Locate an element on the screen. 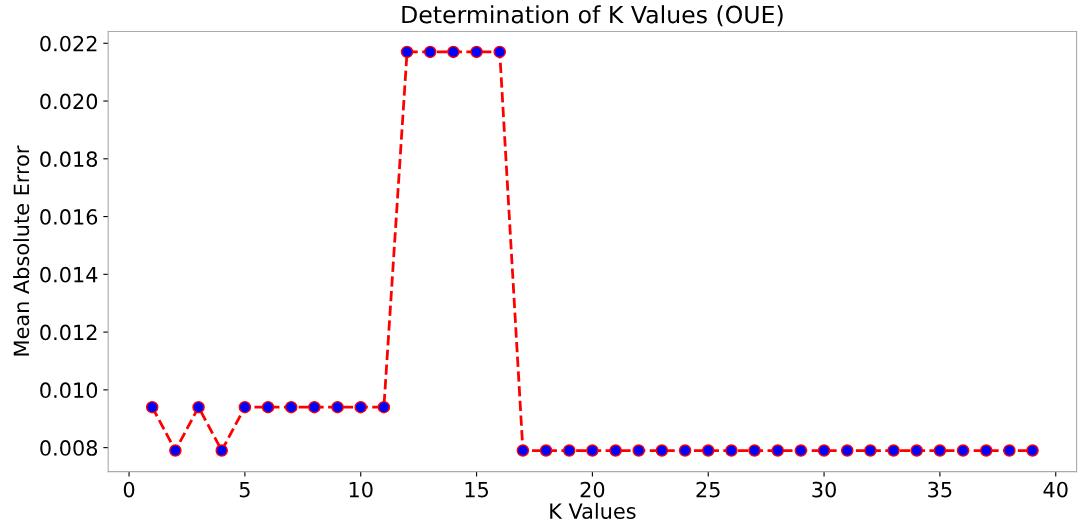  x-tick-label: 15 is located at coordinates (476, 489).